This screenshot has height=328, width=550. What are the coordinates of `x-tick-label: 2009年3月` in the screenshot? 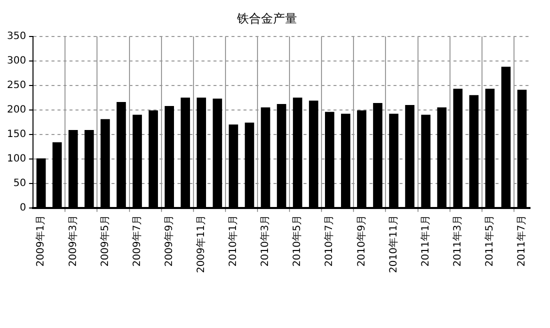 It's located at (72, 240).